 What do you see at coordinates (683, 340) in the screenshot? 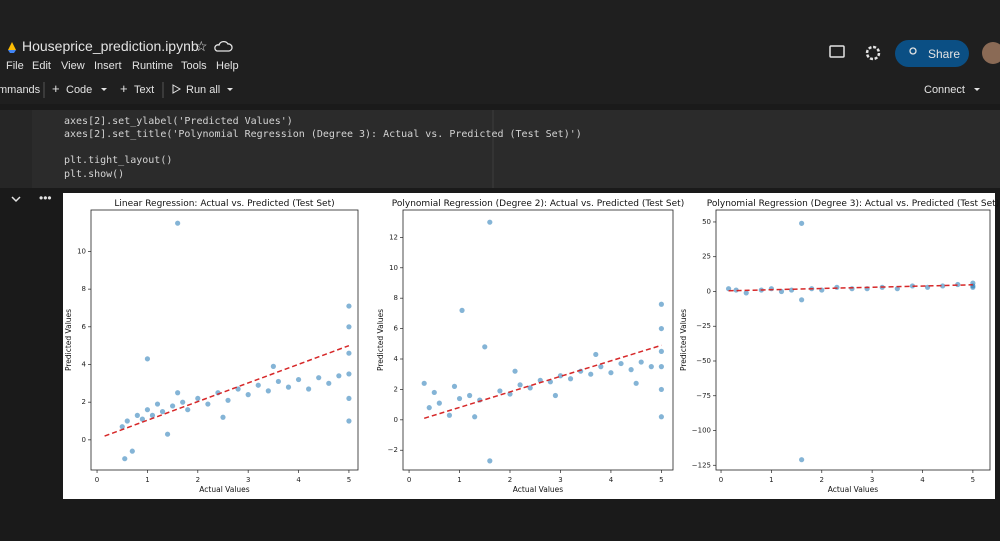
I see `y-axis-label: Predicted Values` at bounding box center [683, 340].